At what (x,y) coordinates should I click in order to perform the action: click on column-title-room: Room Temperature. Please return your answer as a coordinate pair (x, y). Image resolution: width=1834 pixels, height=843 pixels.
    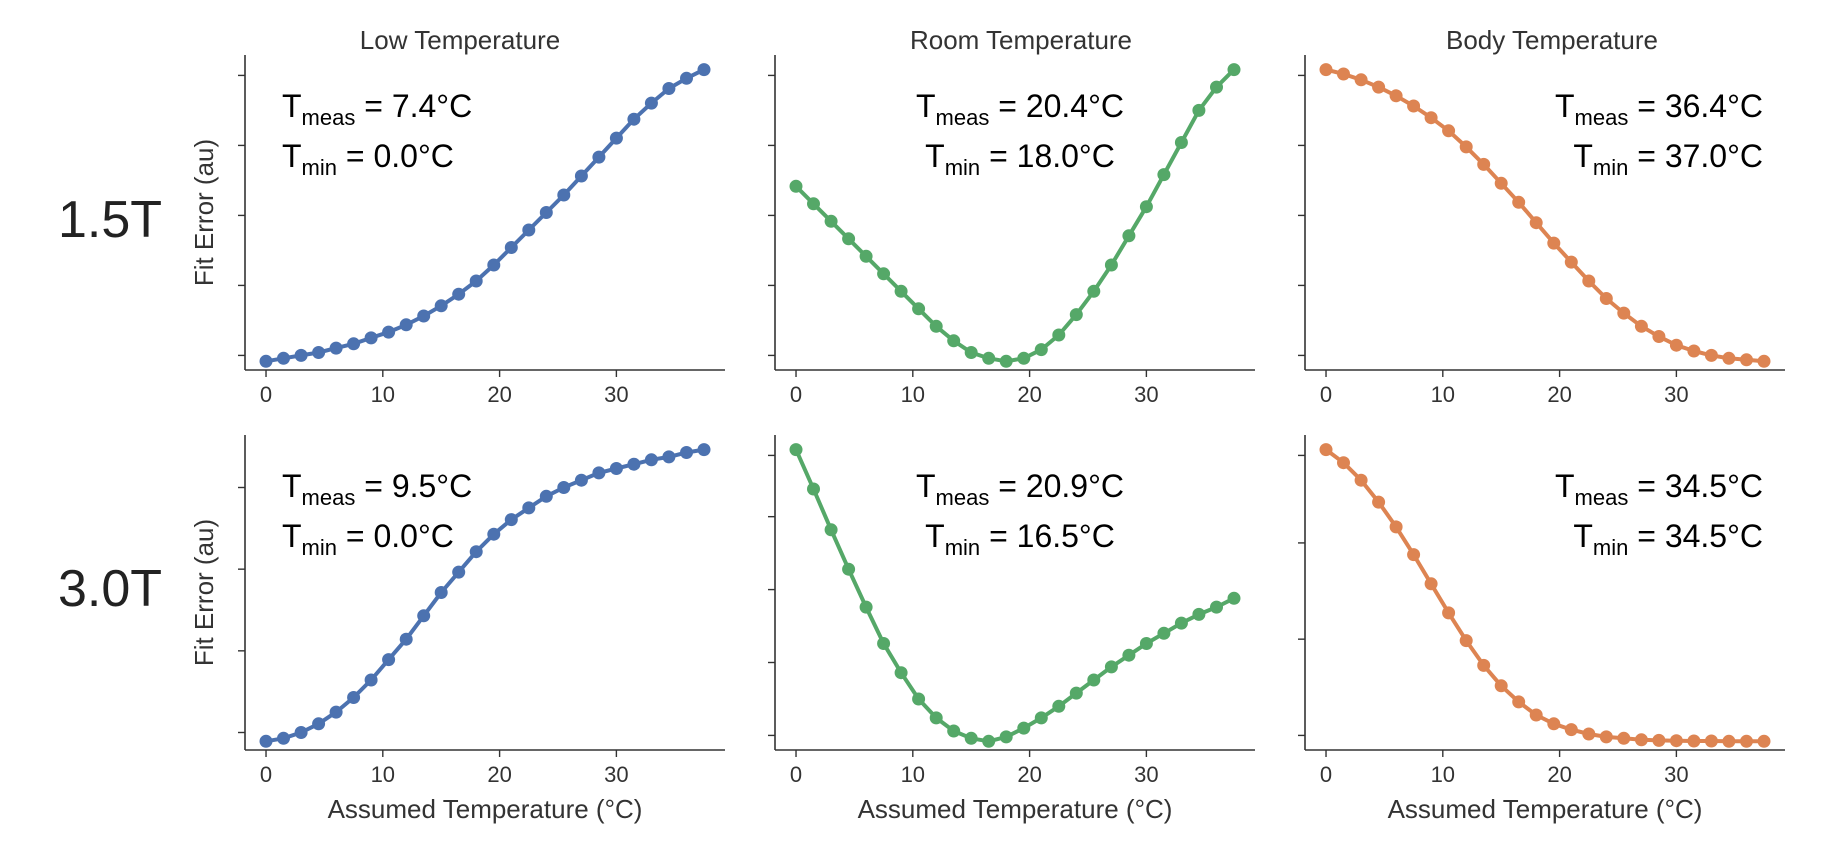
    Looking at the image, I should click on (1021, 40).